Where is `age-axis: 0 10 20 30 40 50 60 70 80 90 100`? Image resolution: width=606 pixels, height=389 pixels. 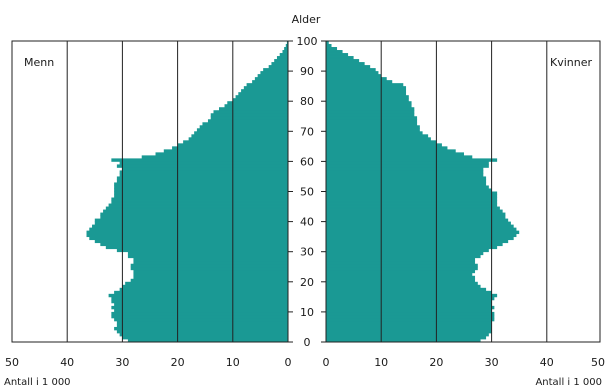
age-axis: 0 10 20 30 40 50 60 70 80 90 100 is located at coordinates (307, 192).